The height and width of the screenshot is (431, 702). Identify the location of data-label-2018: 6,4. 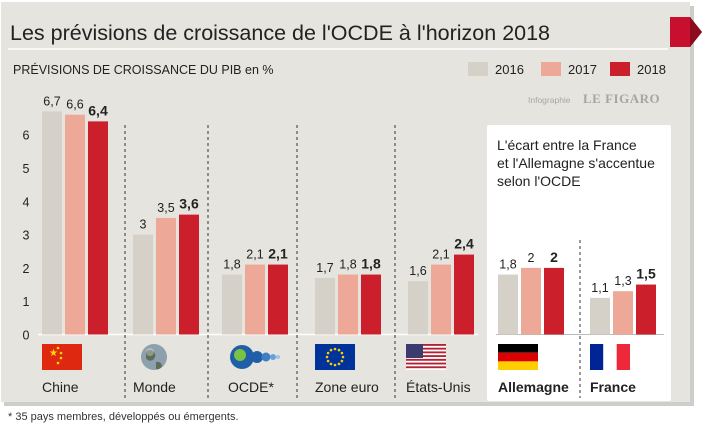
(98, 110).